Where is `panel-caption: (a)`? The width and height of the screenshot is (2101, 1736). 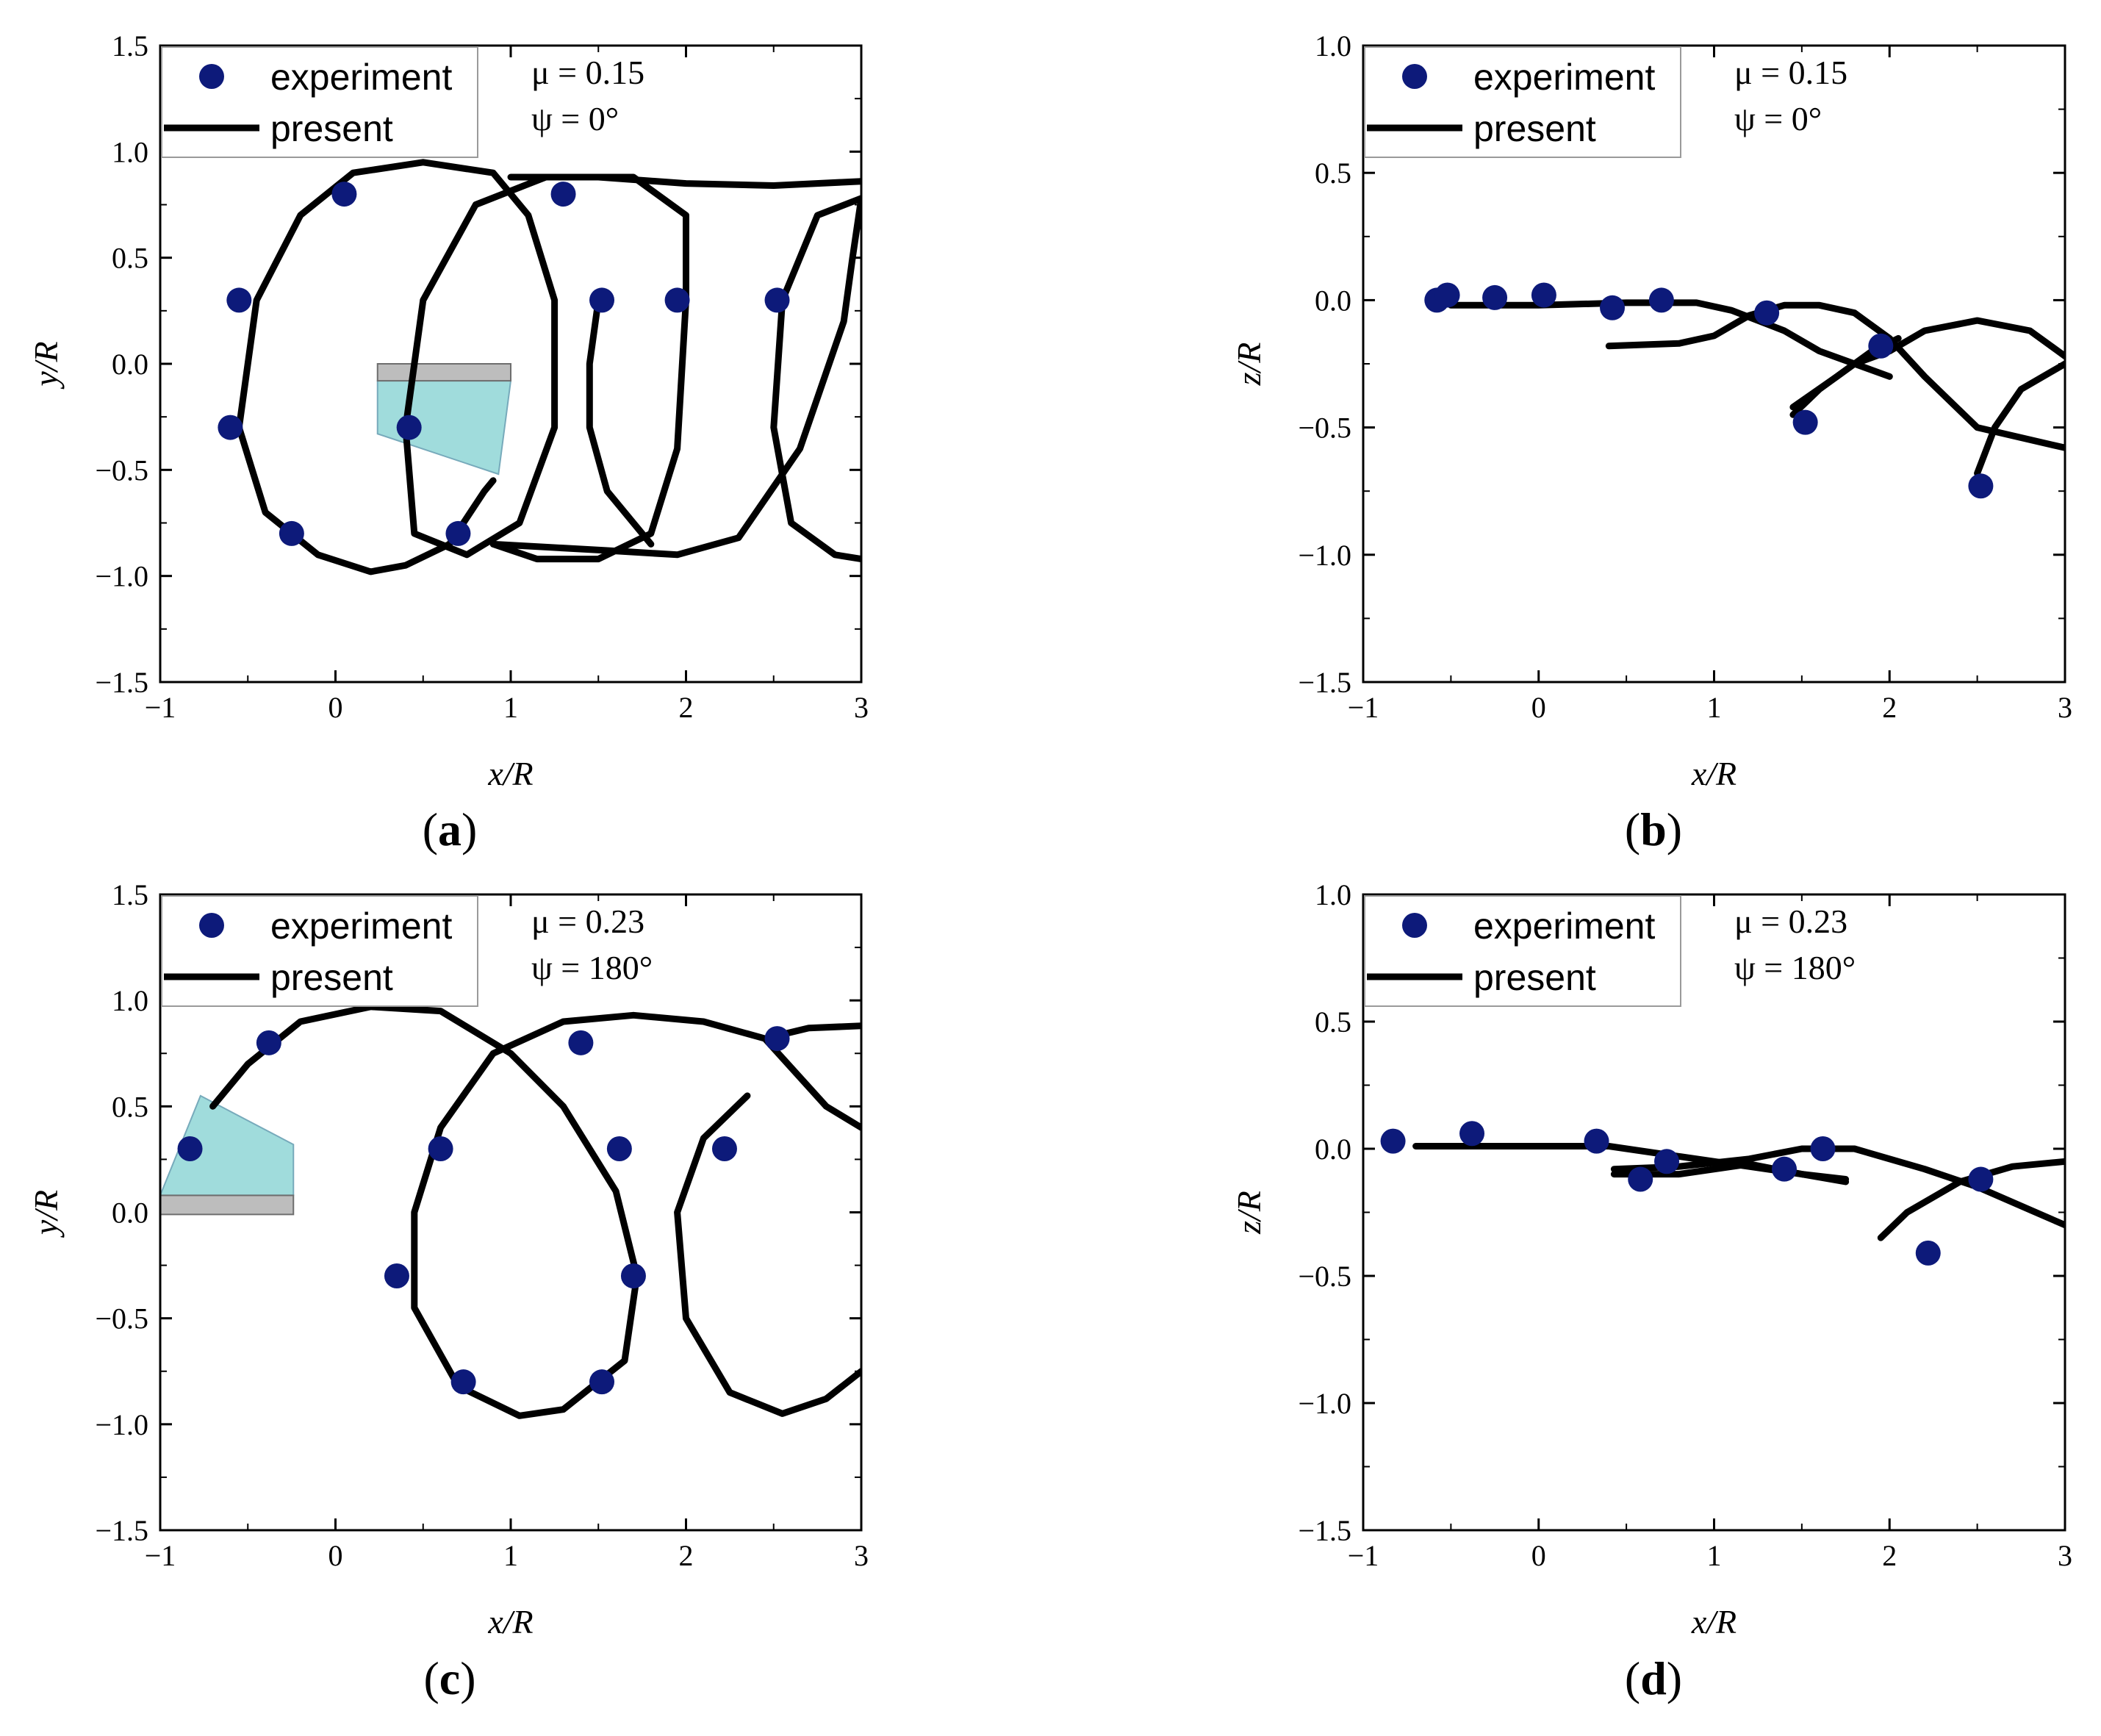
panel-caption: (a) is located at coordinates (450, 829).